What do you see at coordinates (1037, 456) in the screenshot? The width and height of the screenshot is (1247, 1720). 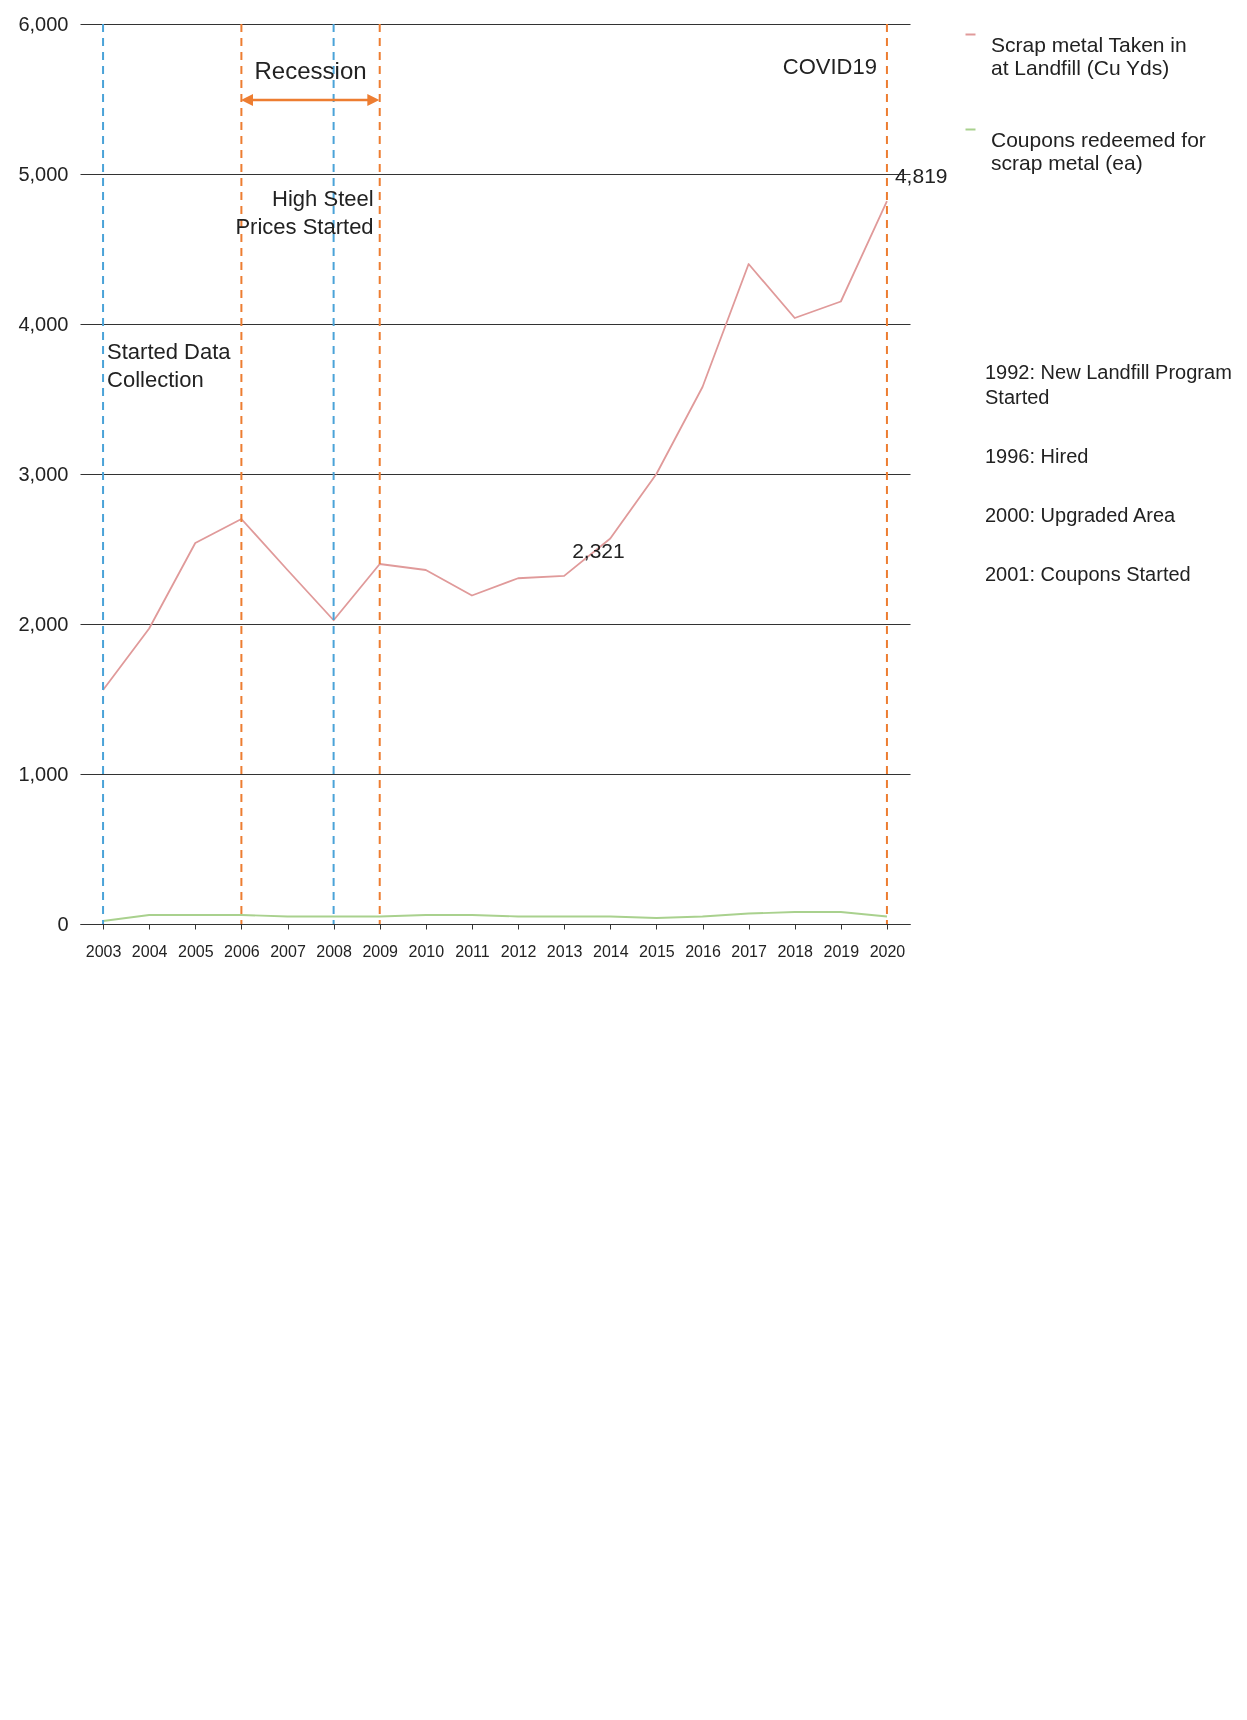 I see `text: 1996: Hired` at bounding box center [1037, 456].